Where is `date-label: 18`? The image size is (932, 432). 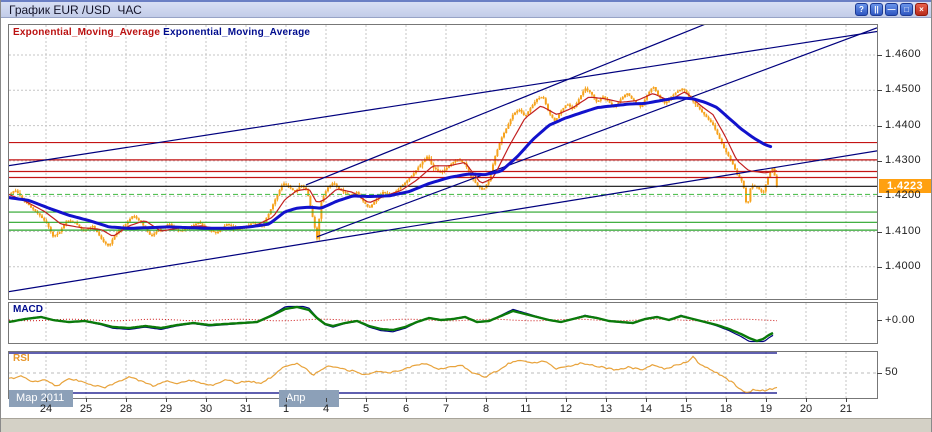 date-label: 18 is located at coordinates (726, 409).